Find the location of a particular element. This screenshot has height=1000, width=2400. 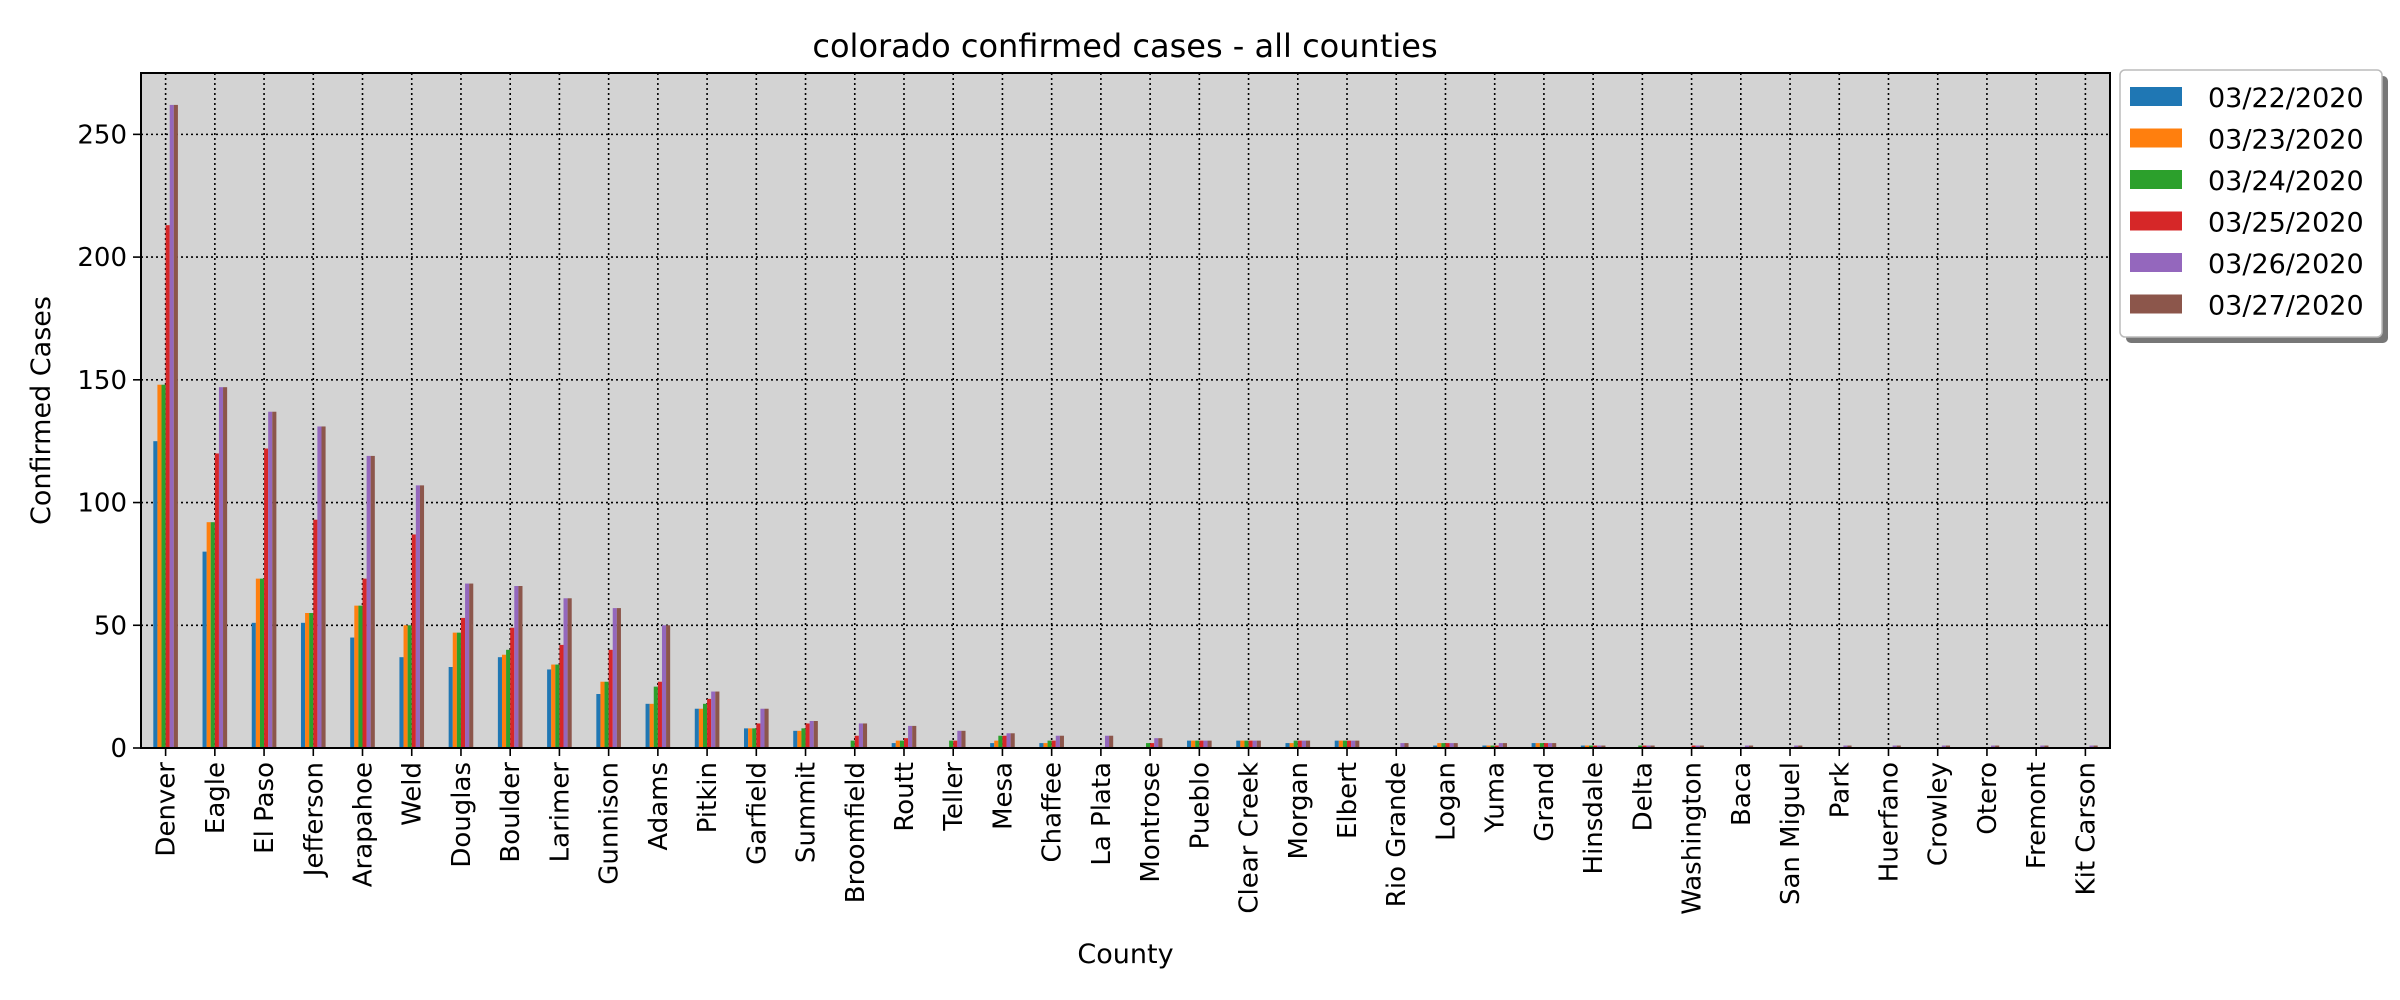

x-tick-label: El Paso is located at coordinates (265, 808).